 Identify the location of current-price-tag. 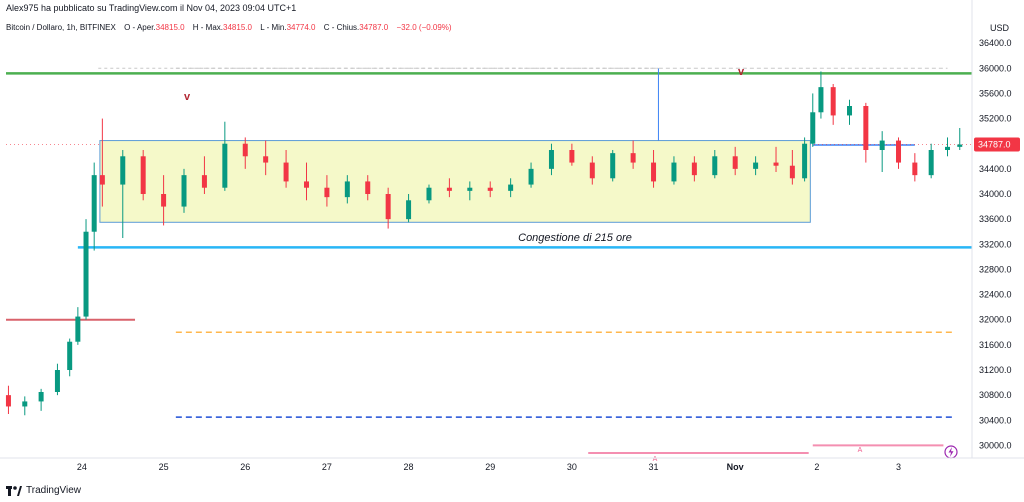
(997, 144).